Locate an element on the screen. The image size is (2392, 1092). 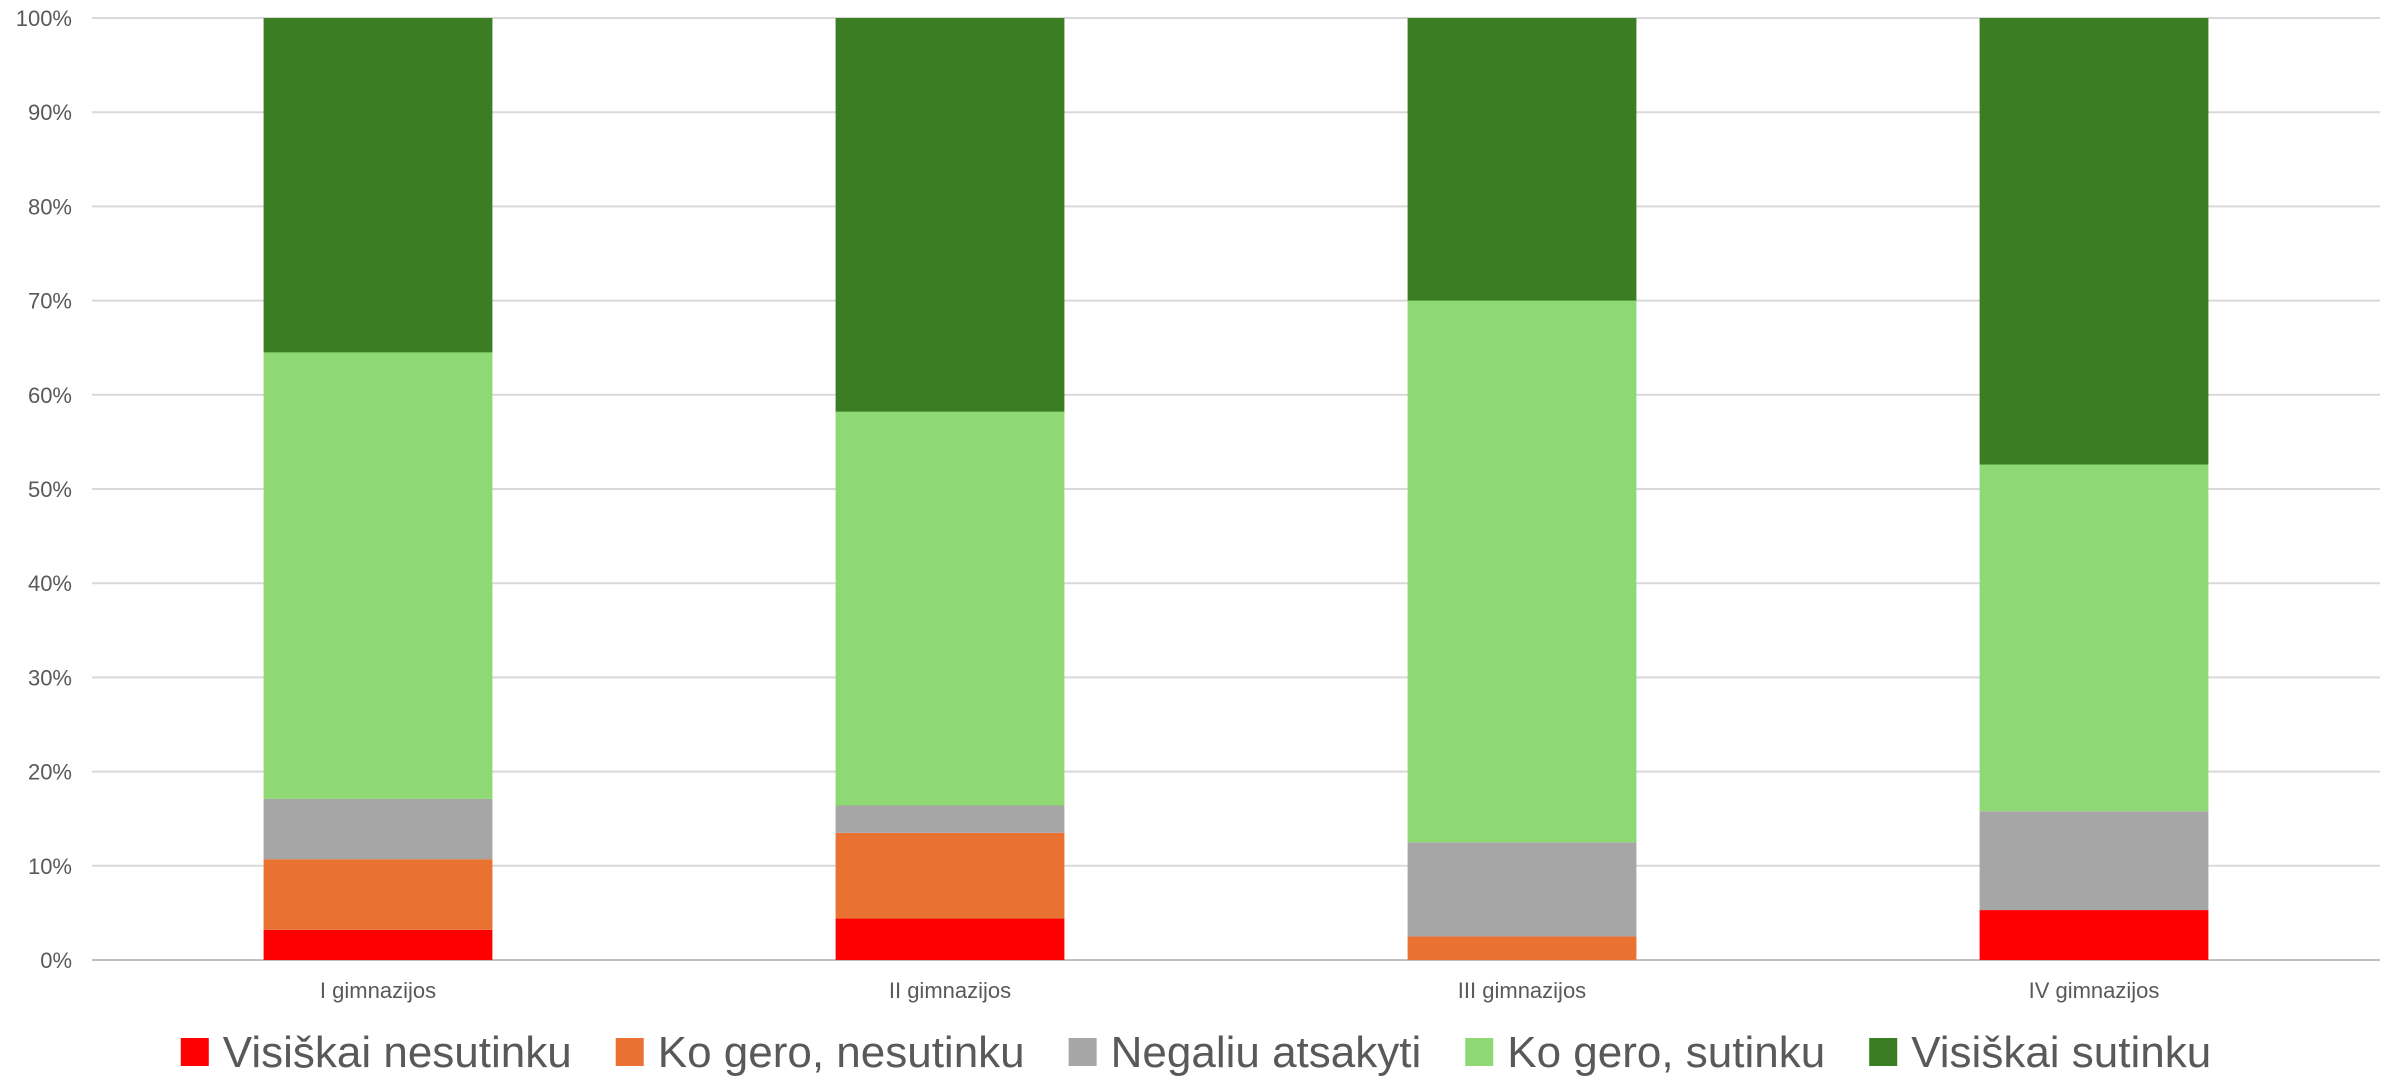
legend-item: Visiškai sutinku is located at coordinates (2040, 1052).